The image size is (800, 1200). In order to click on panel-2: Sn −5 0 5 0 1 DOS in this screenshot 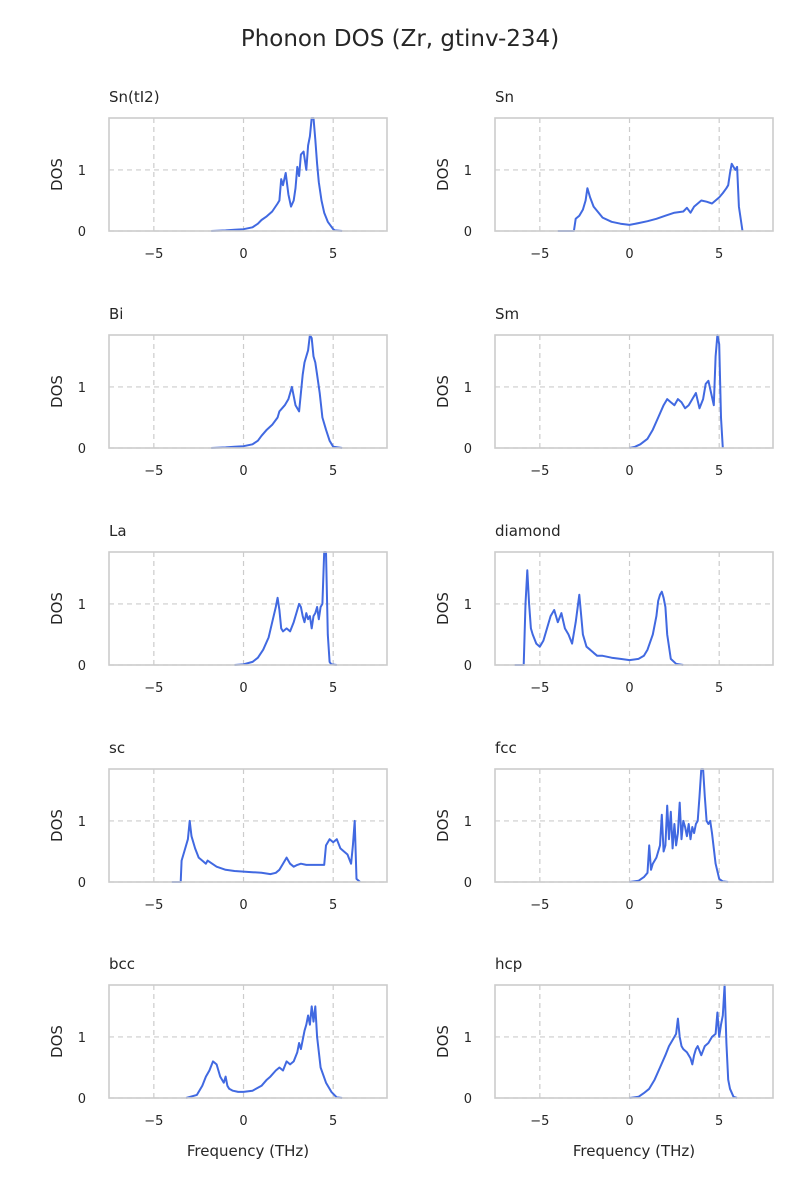, I will do `click(604, 175)`.